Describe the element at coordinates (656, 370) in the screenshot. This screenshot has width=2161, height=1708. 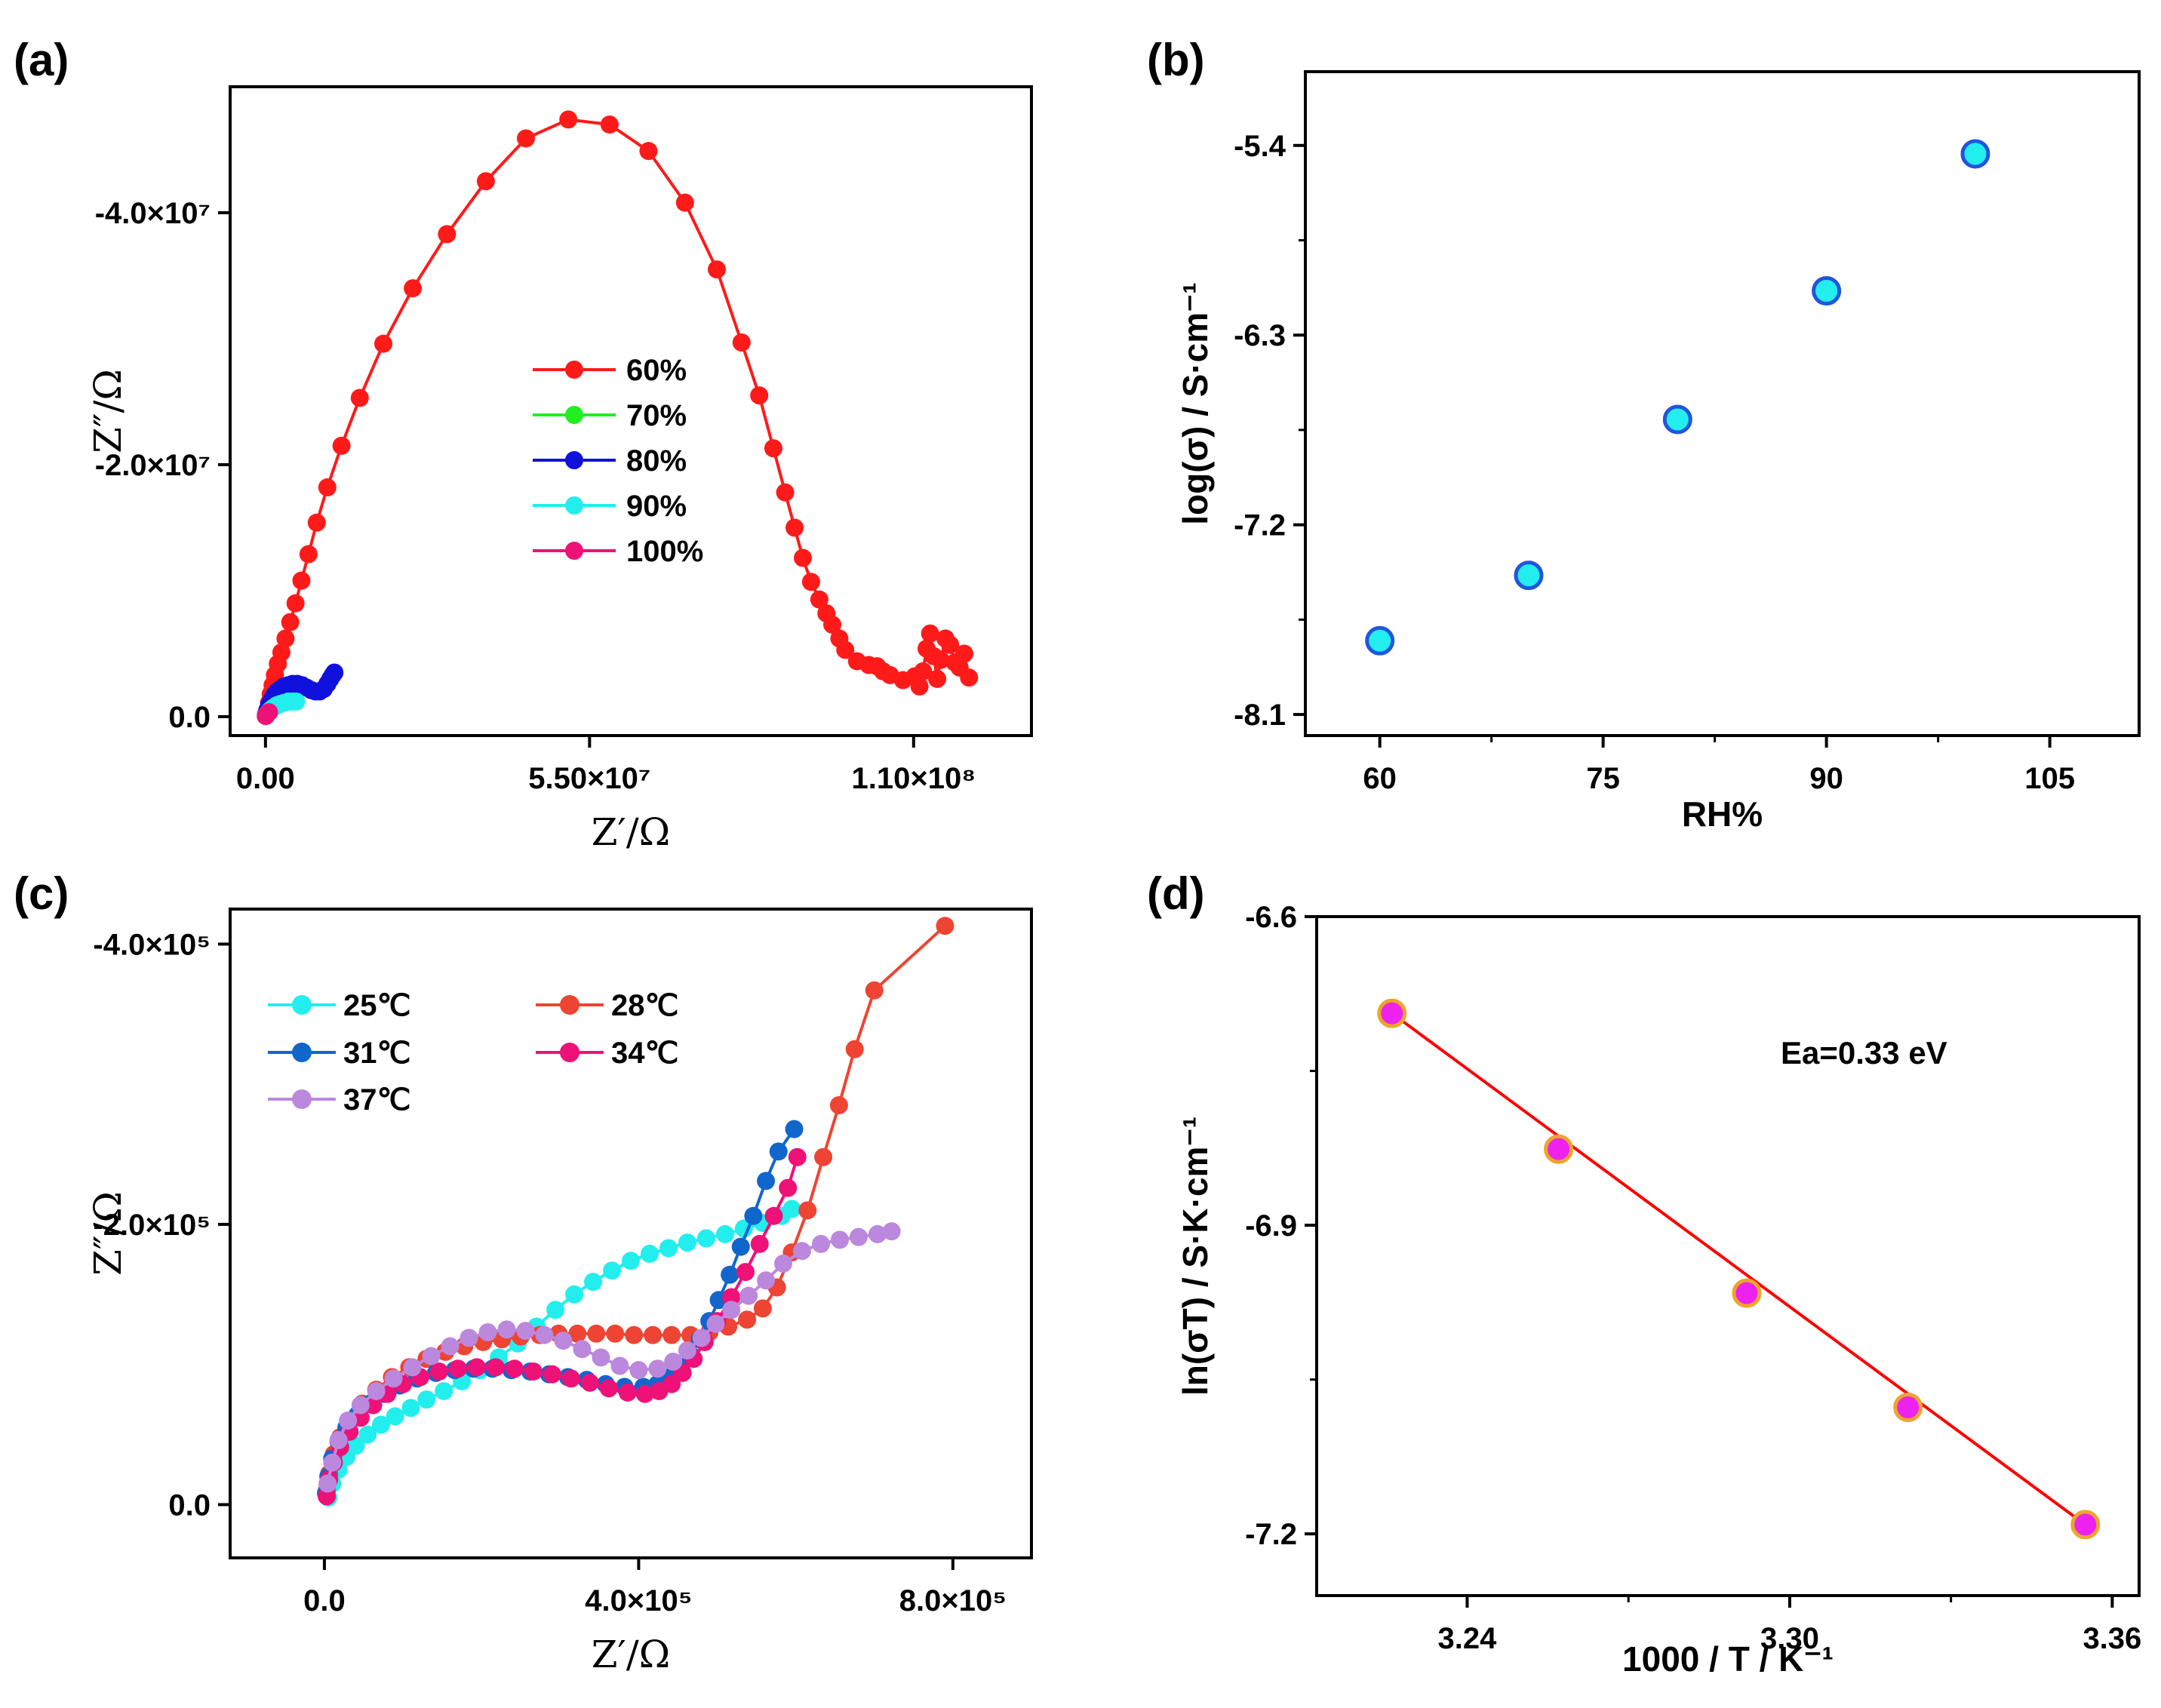
I see `legend-label: 60%` at that location.